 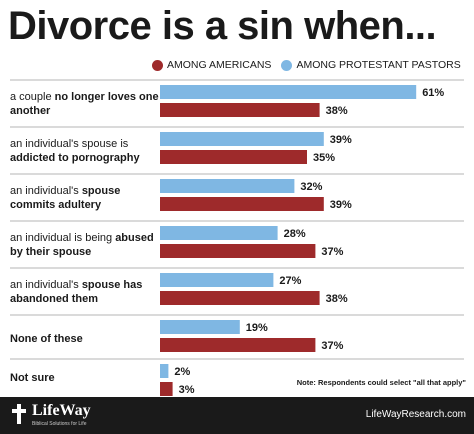 What do you see at coordinates (65, 197) in the screenshot?
I see `category-label-bold: spouse commits adultery` at bounding box center [65, 197].